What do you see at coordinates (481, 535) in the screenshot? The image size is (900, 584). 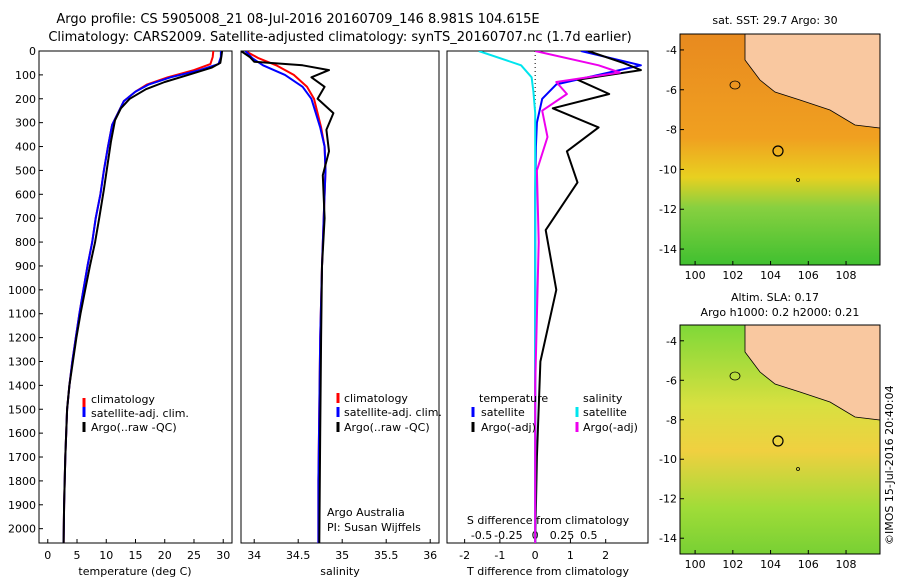 I see `x2-tick-label: -0.5` at bounding box center [481, 535].